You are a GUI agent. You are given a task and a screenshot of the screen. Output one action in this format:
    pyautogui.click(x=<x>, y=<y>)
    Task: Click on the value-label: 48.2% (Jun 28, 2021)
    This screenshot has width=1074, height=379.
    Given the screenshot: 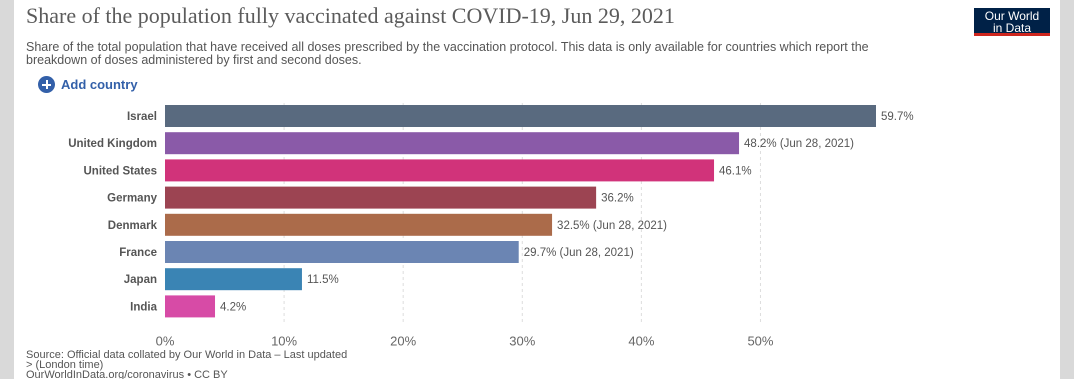 What is the action you would take?
    pyautogui.click(x=799, y=144)
    